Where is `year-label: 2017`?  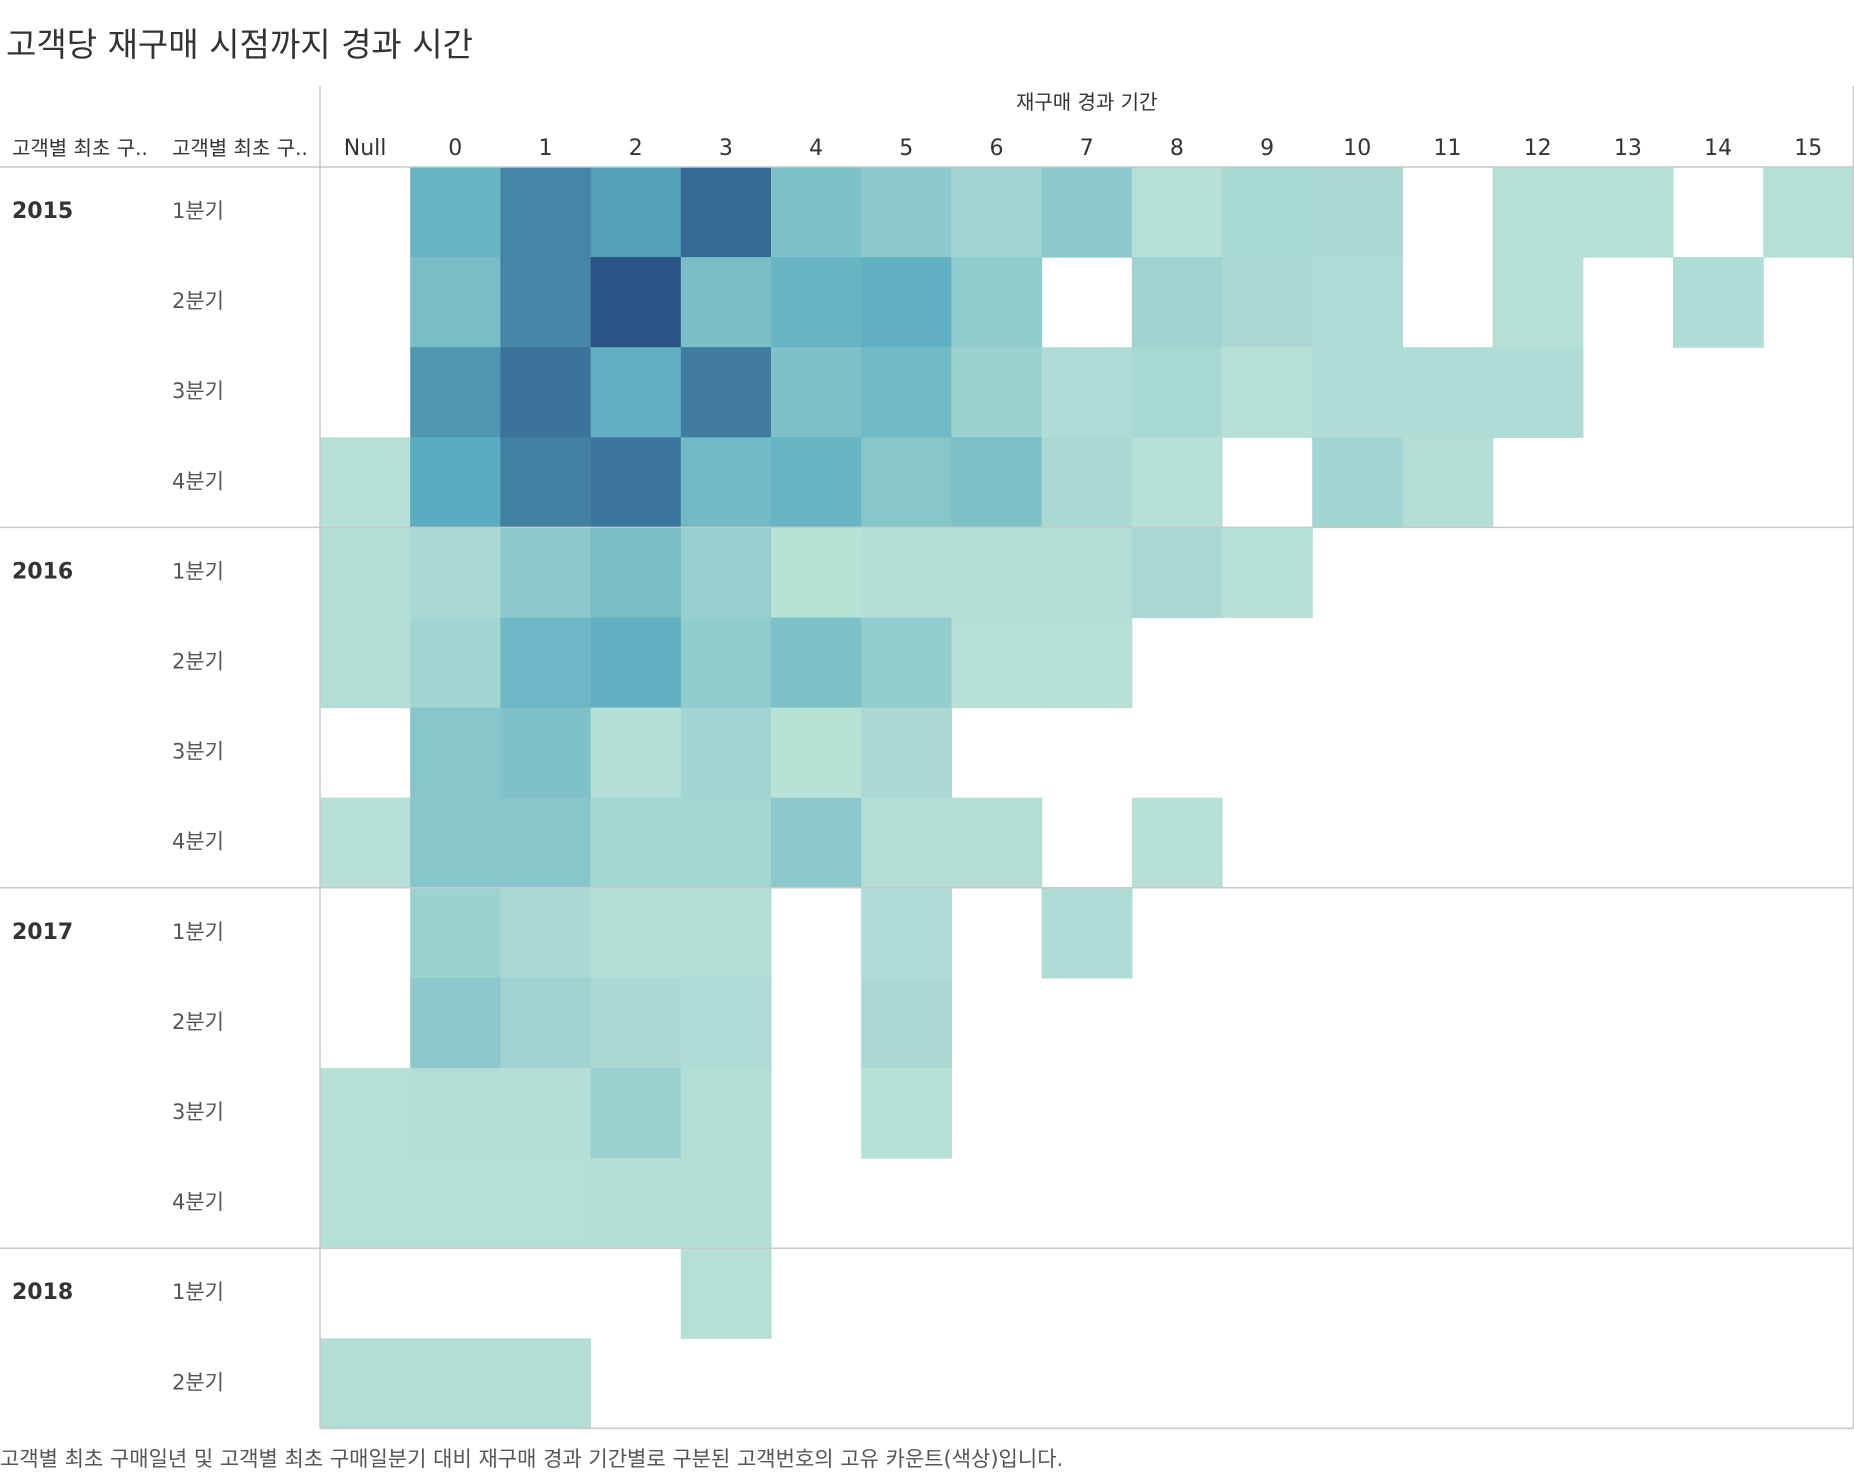 year-label: 2017 is located at coordinates (42, 932).